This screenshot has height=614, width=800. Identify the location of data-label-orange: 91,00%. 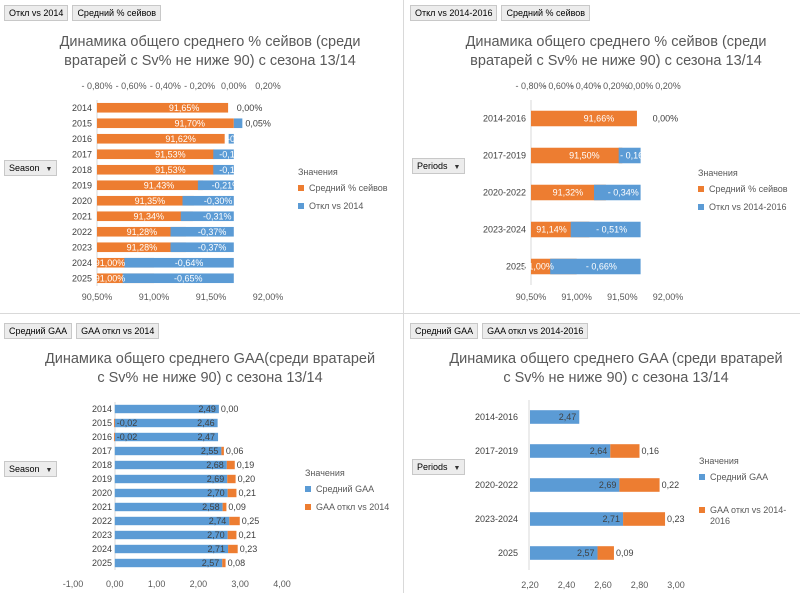
(110, 278).